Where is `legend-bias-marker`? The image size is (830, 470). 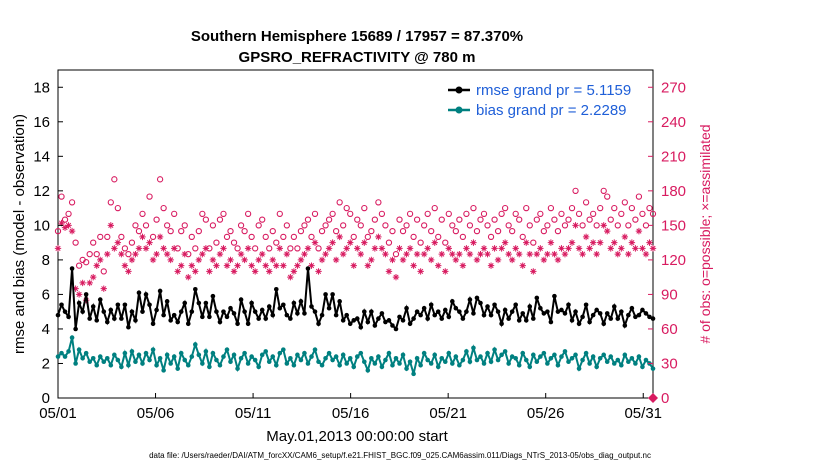
legend-bias-marker is located at coordinates (459, 110).